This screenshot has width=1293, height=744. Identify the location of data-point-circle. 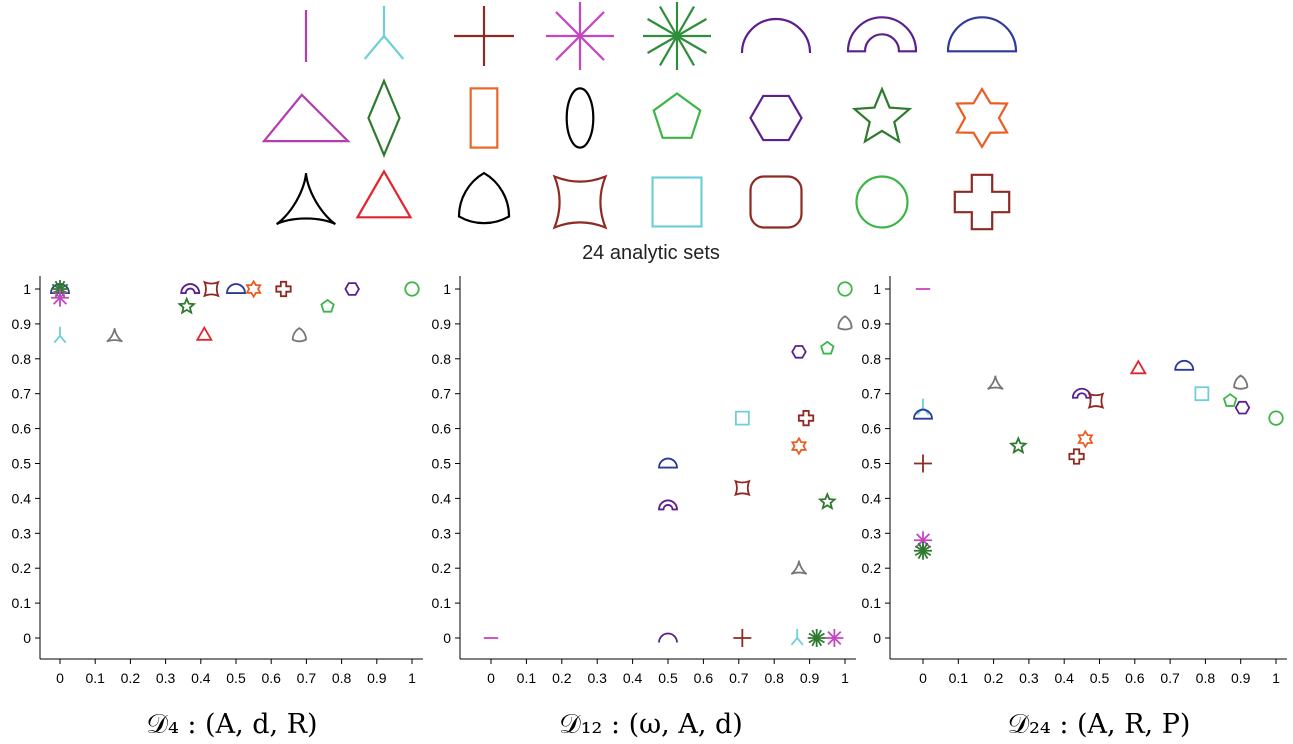
(412, 289).